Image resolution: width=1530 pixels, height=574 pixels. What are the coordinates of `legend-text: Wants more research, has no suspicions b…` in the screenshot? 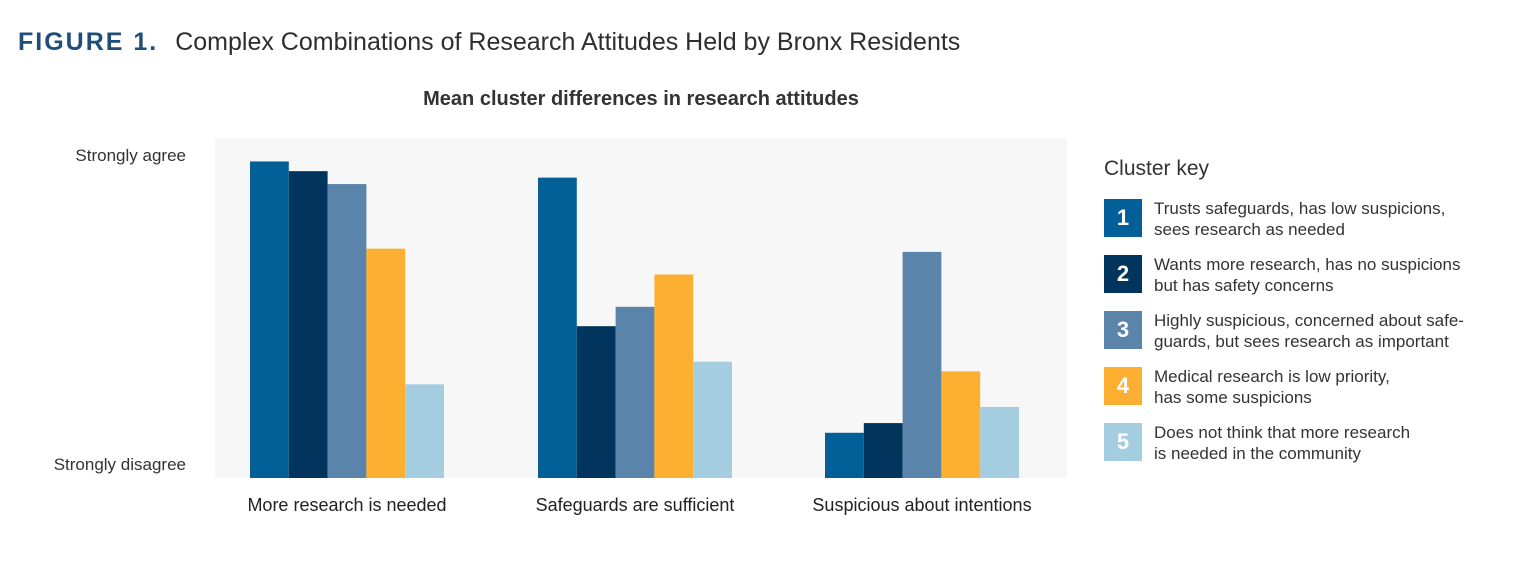 It's located at (1307, 275).